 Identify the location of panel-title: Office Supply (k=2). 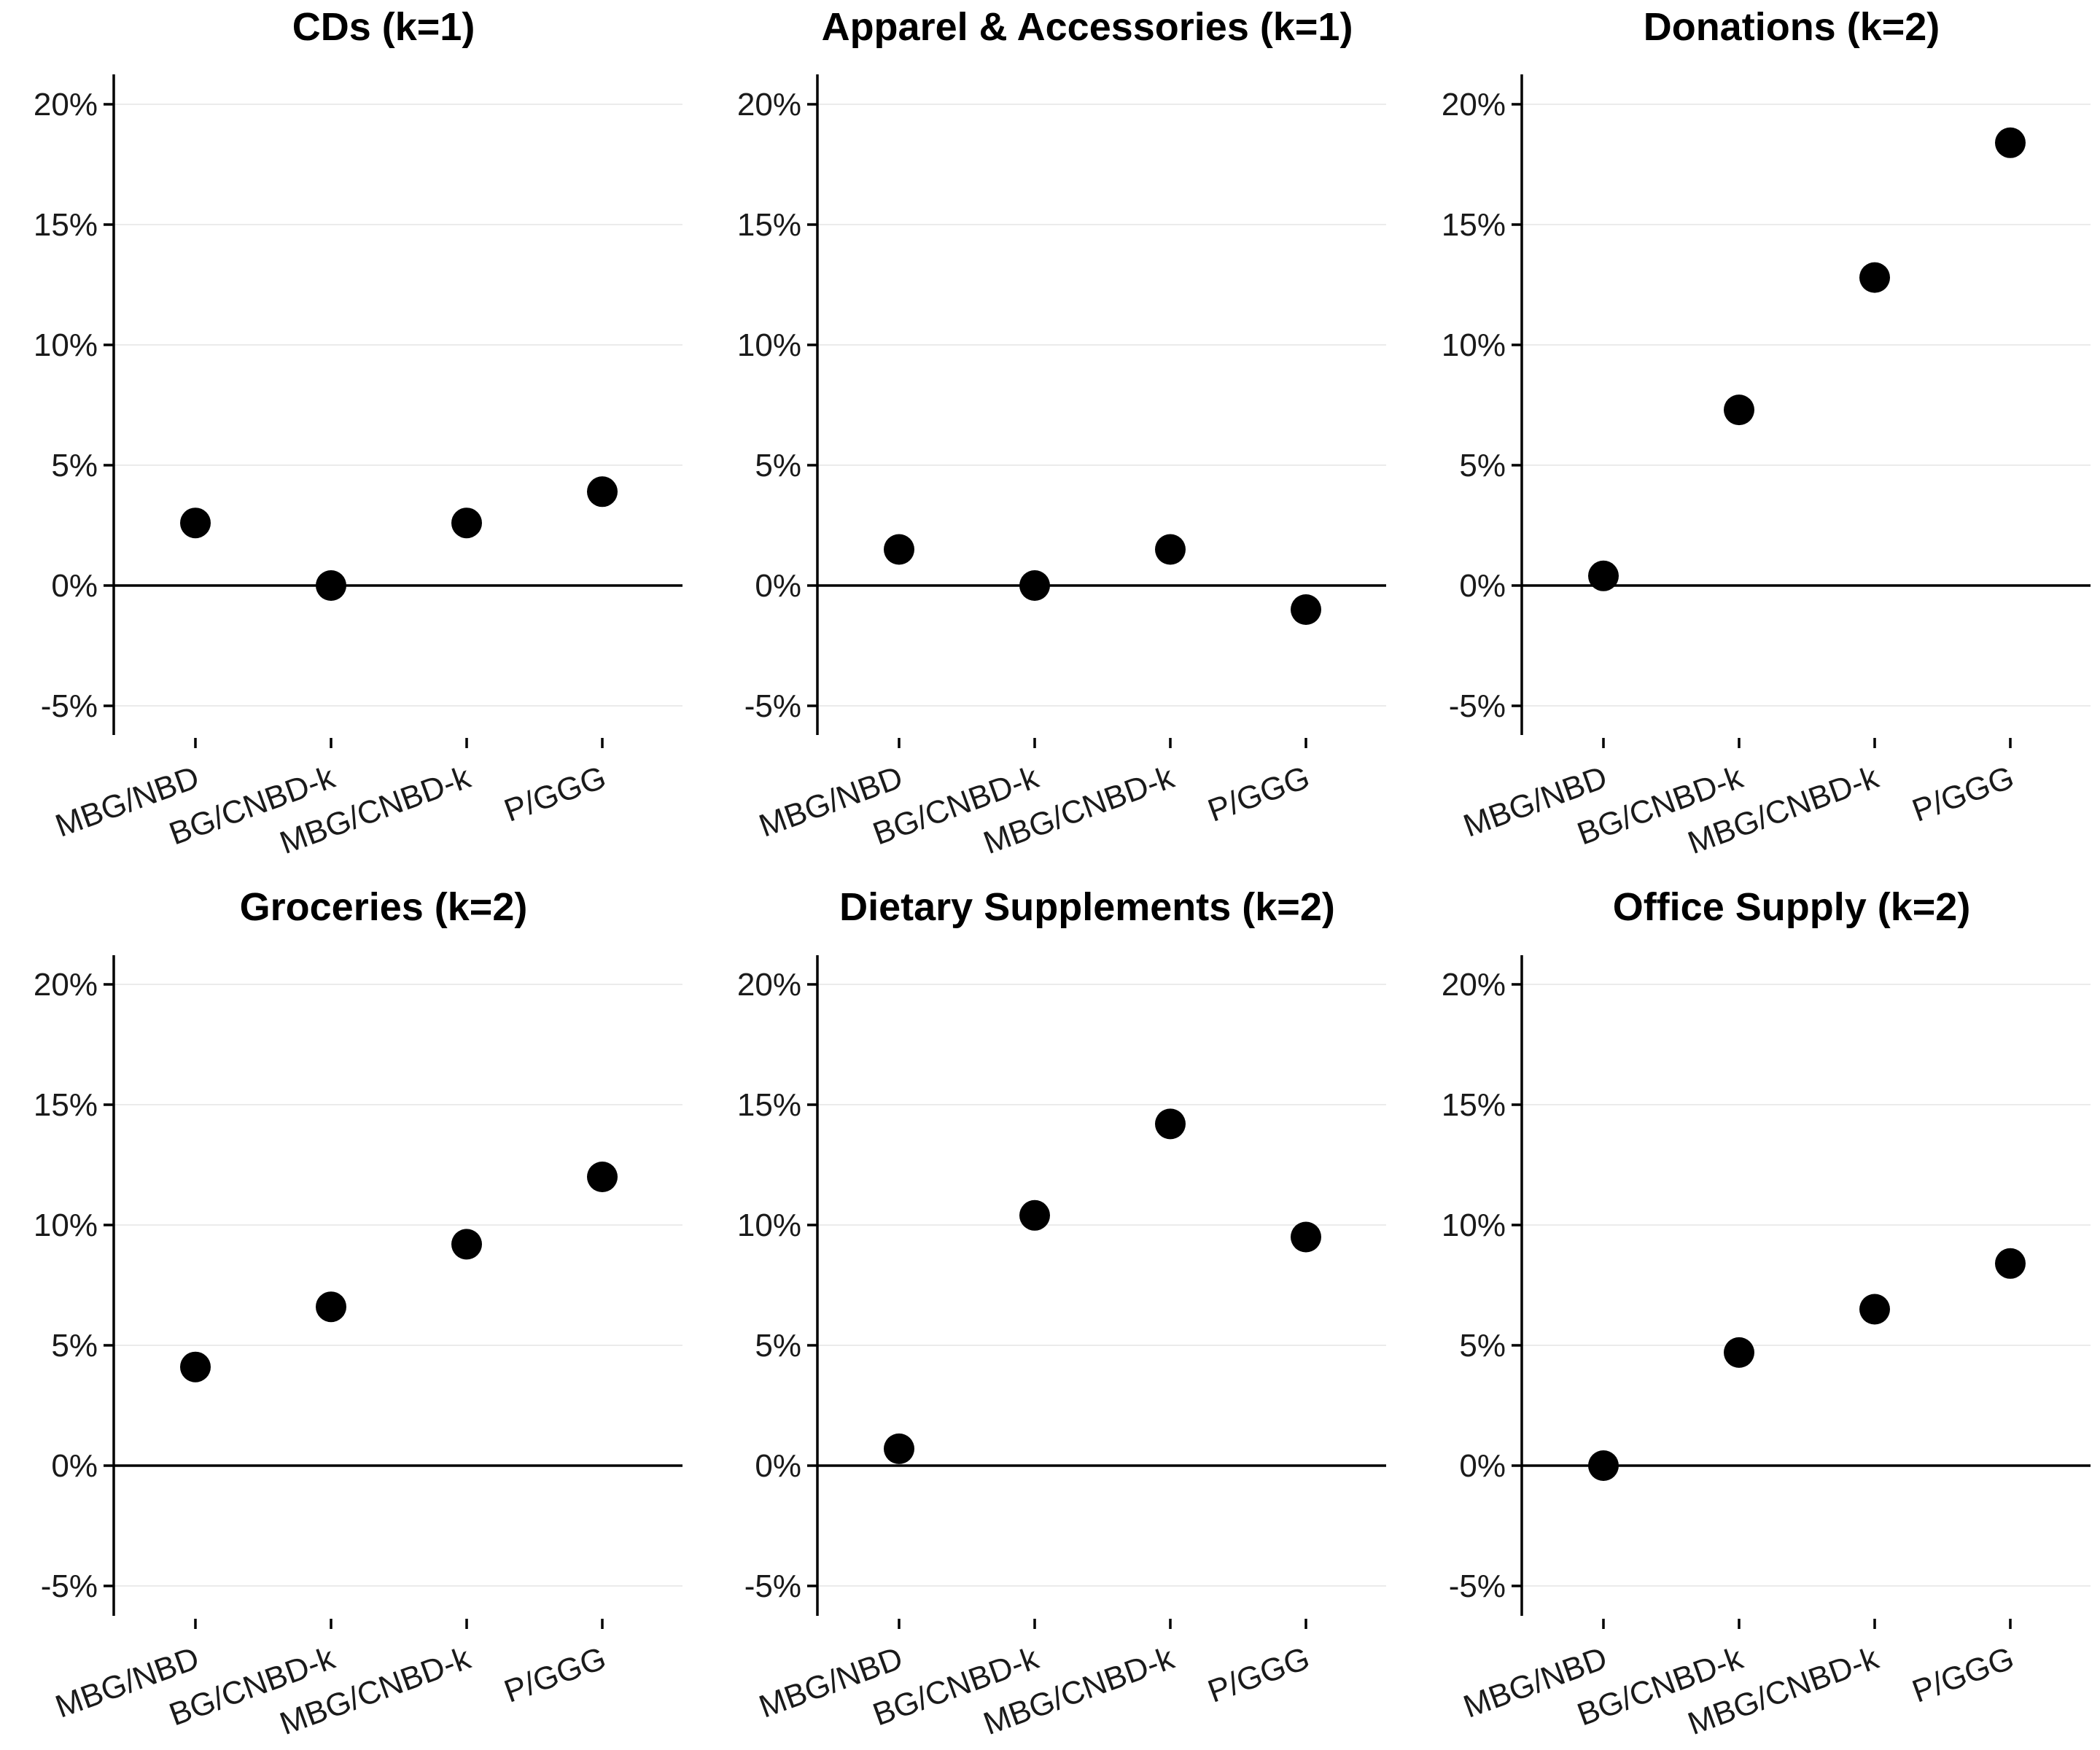
(1792, 907).